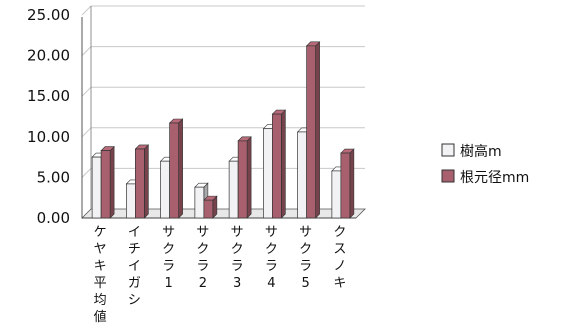 Image resolution: width=572 pixels, height=332 pixels. Describe the element at coordinates (48, 137) in the screenshot. I see `y-tick-label: 10.00` at that location.